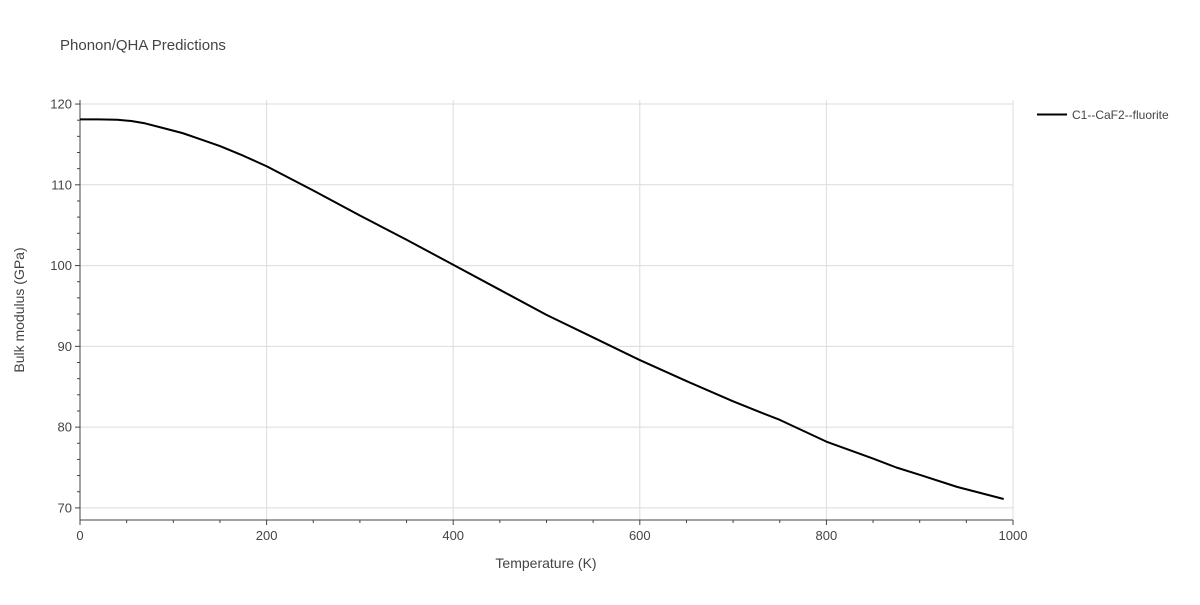 This screenshot has height=605, width=1200. I want to click on x-tick-label: 600, so click(640, 535).